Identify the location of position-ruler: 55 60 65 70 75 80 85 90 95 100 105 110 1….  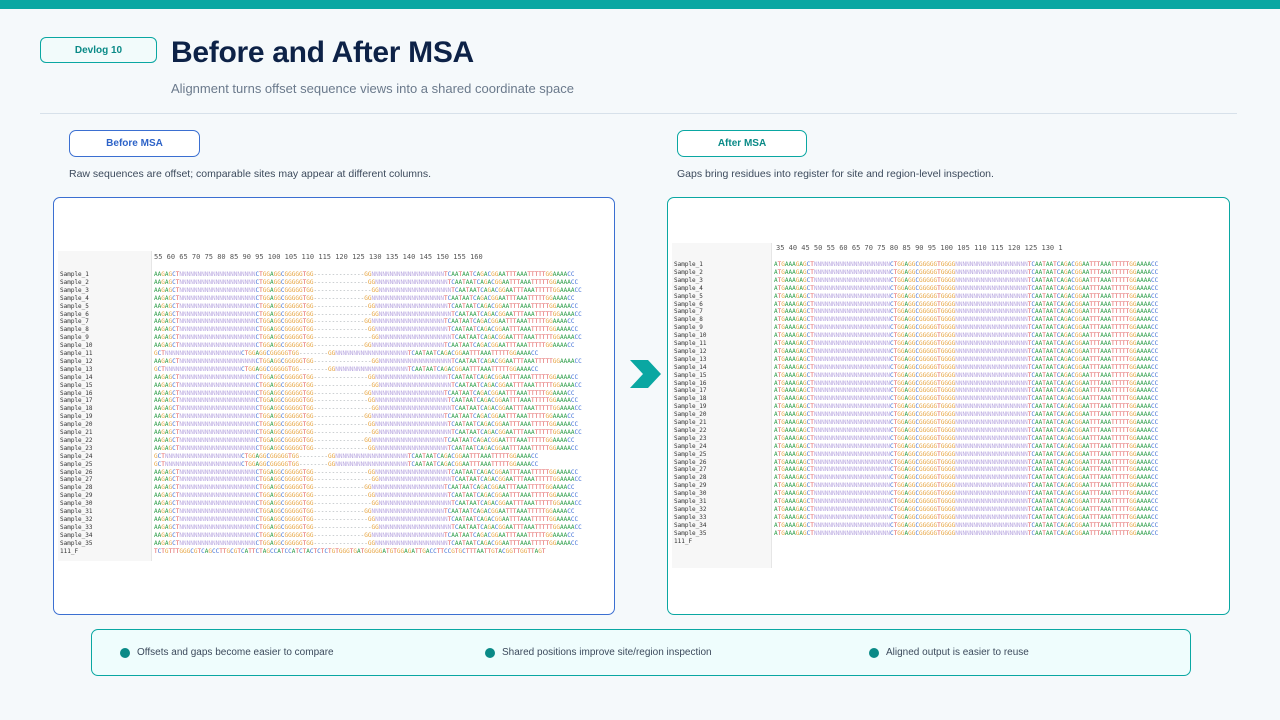
(318, 257).